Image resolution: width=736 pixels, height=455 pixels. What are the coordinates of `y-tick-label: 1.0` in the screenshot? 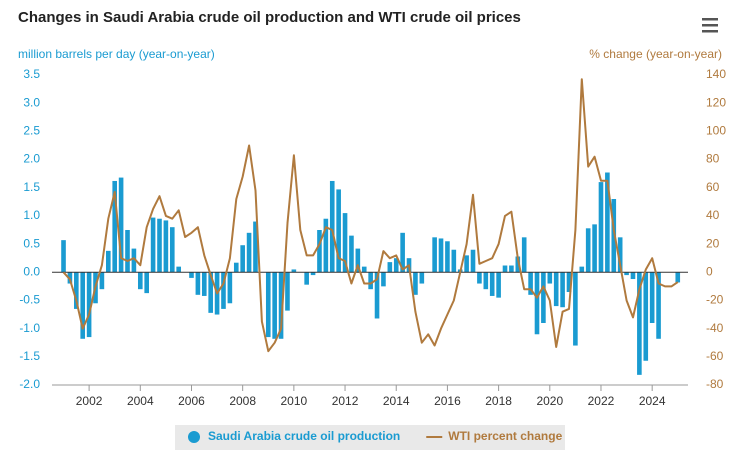 It's located at (31, 215).